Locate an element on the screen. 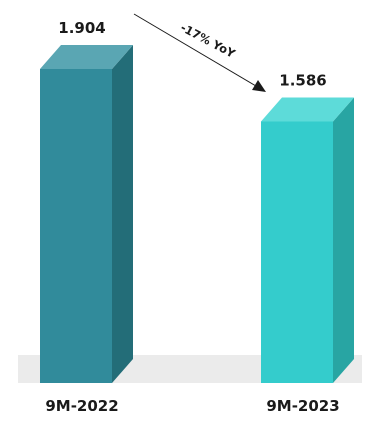 The image size is (369, 422). bar-top-9m-2023 is located at coordinates (307, 109).